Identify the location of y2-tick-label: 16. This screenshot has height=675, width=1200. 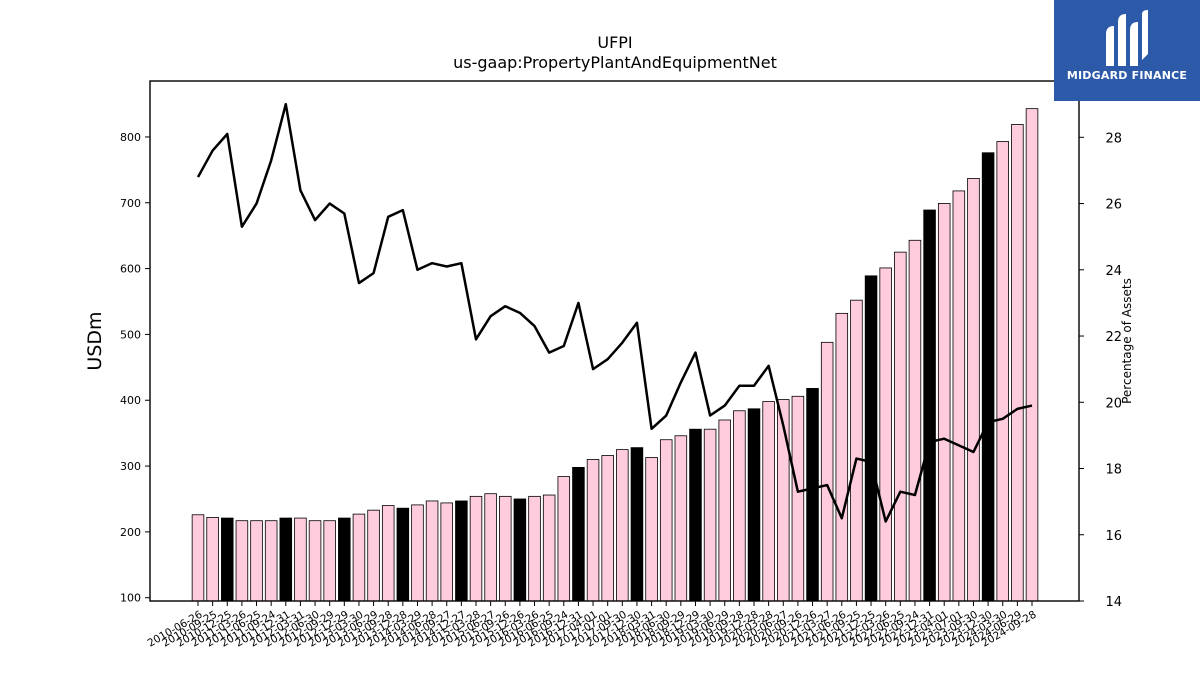
(1113, 536).